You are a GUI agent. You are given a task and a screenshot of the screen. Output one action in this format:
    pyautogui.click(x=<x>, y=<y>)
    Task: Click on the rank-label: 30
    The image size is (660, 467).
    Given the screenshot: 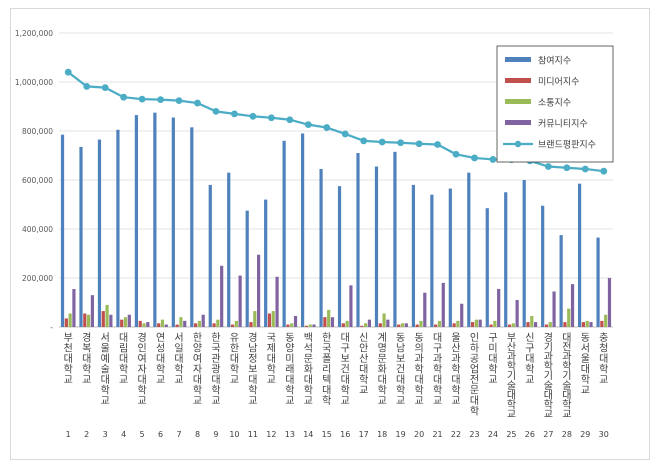 What is the action you would take?
    pyautogui.click(x=604, y=434)
    